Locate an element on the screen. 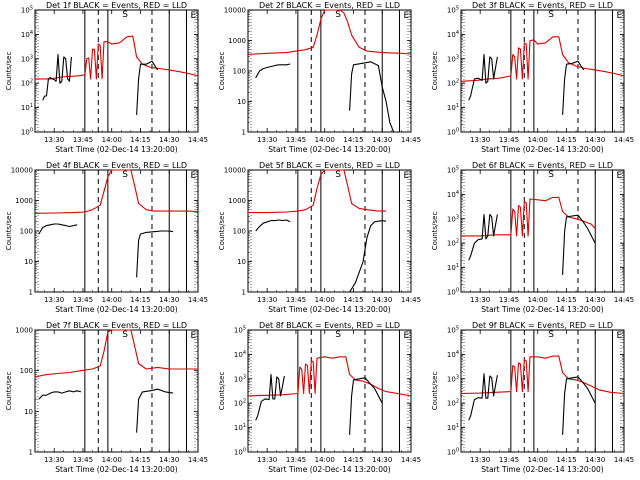 The height and width of the screenshot is (480, 640). chart-title: Det 7f BLACK = Events, RED = LLD is located at coordinates (116, 325).